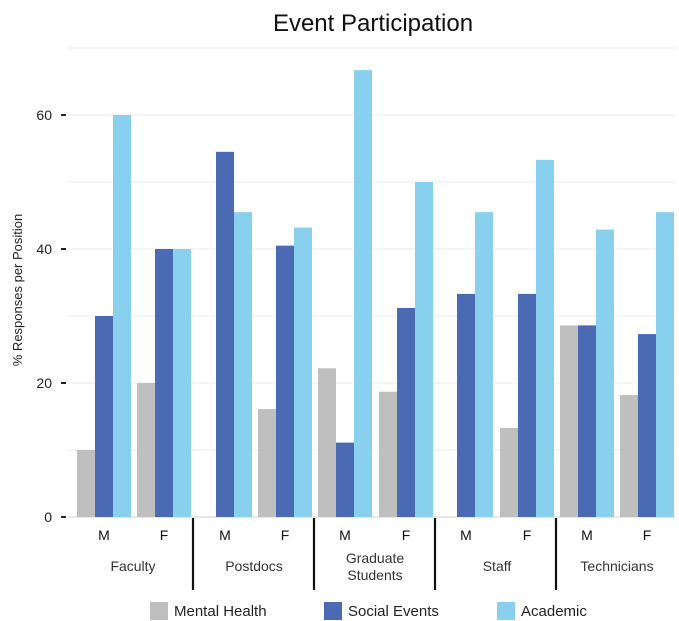 This screenshot has width=679, height=621. What do you see at coordinates (373, 23) in the screenshot?
I see `chart-title: Event Participation` at bounding box center [373, 23].